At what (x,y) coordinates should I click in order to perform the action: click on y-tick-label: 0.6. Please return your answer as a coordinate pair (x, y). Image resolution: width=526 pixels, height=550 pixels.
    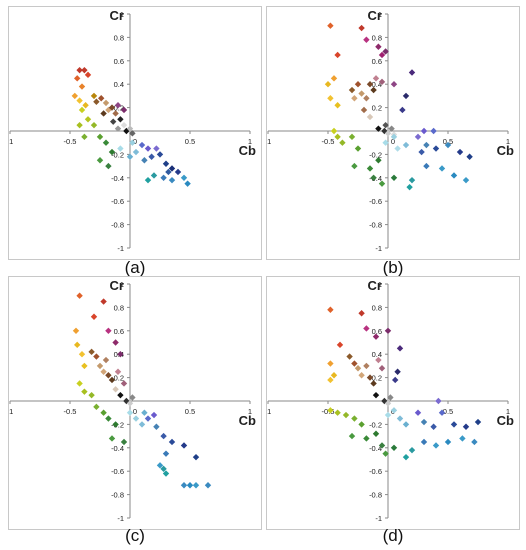
    Looking at the image, I should click on (119, 331).